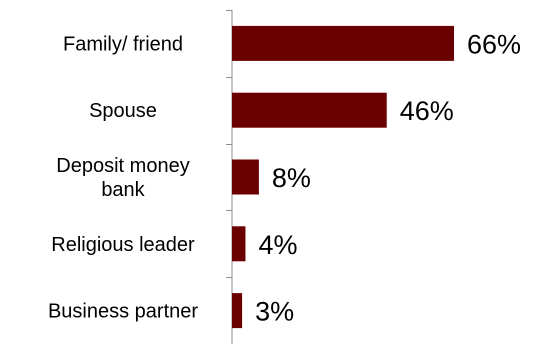 The width and height of the screenshot is (537, 344). I want to click on axis-layer, so click(229, 177).